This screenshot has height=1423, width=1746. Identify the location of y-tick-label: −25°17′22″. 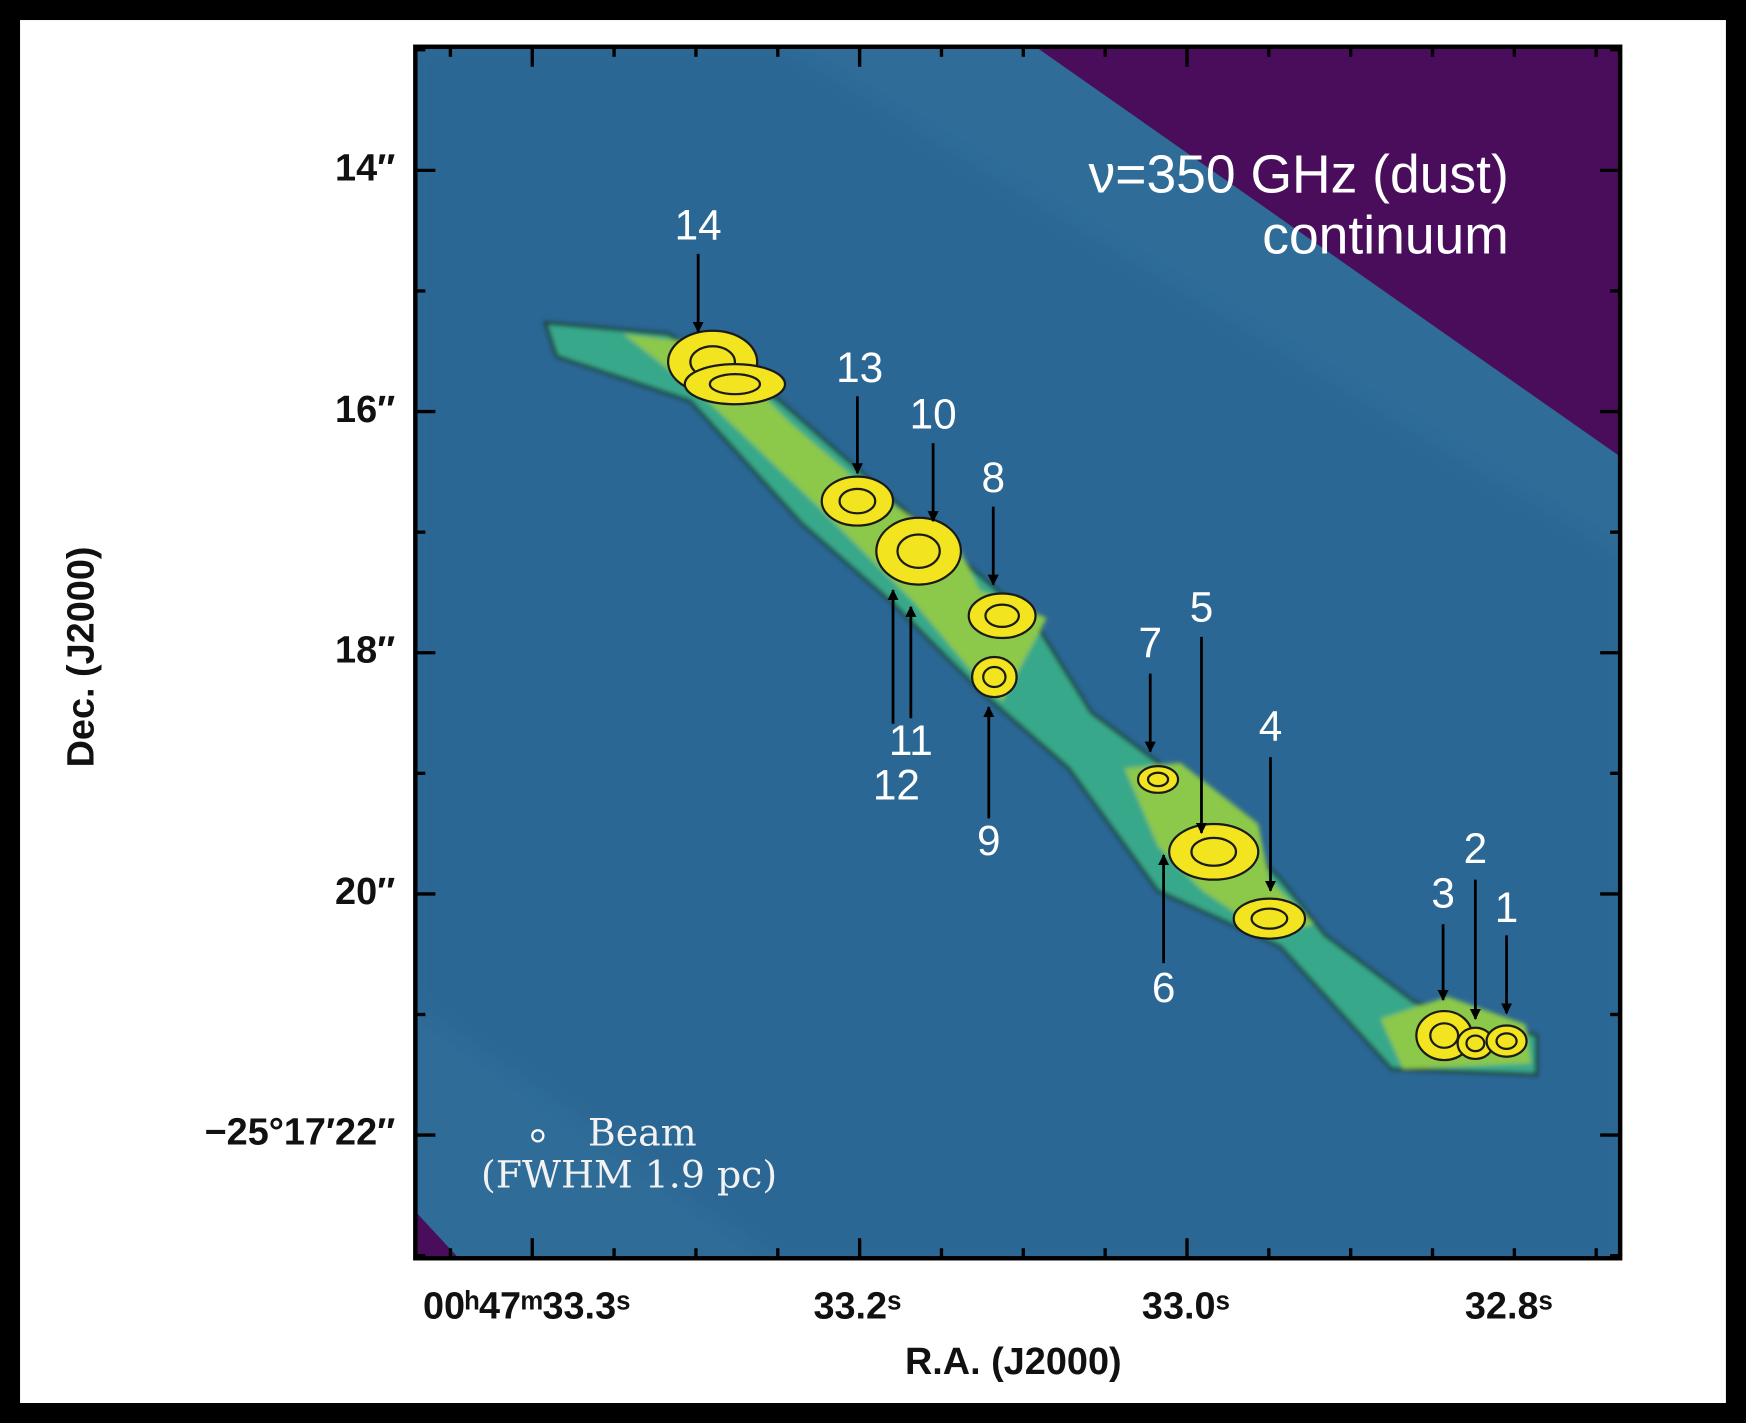
(300, 1133).